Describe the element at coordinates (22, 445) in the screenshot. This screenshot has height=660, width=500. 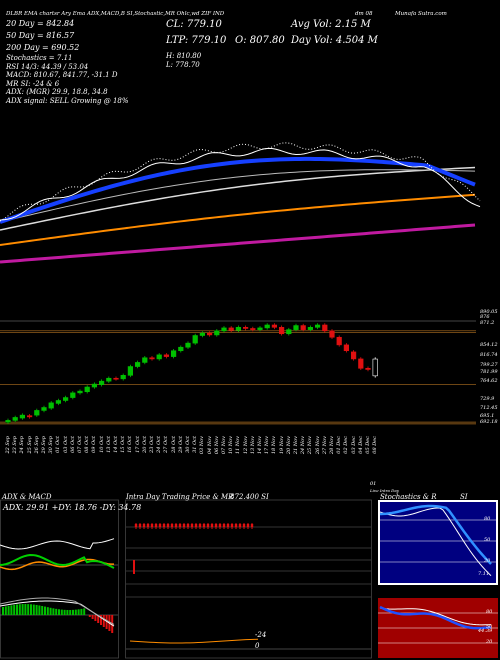
I see `date-label: 24 Sep` at that location.